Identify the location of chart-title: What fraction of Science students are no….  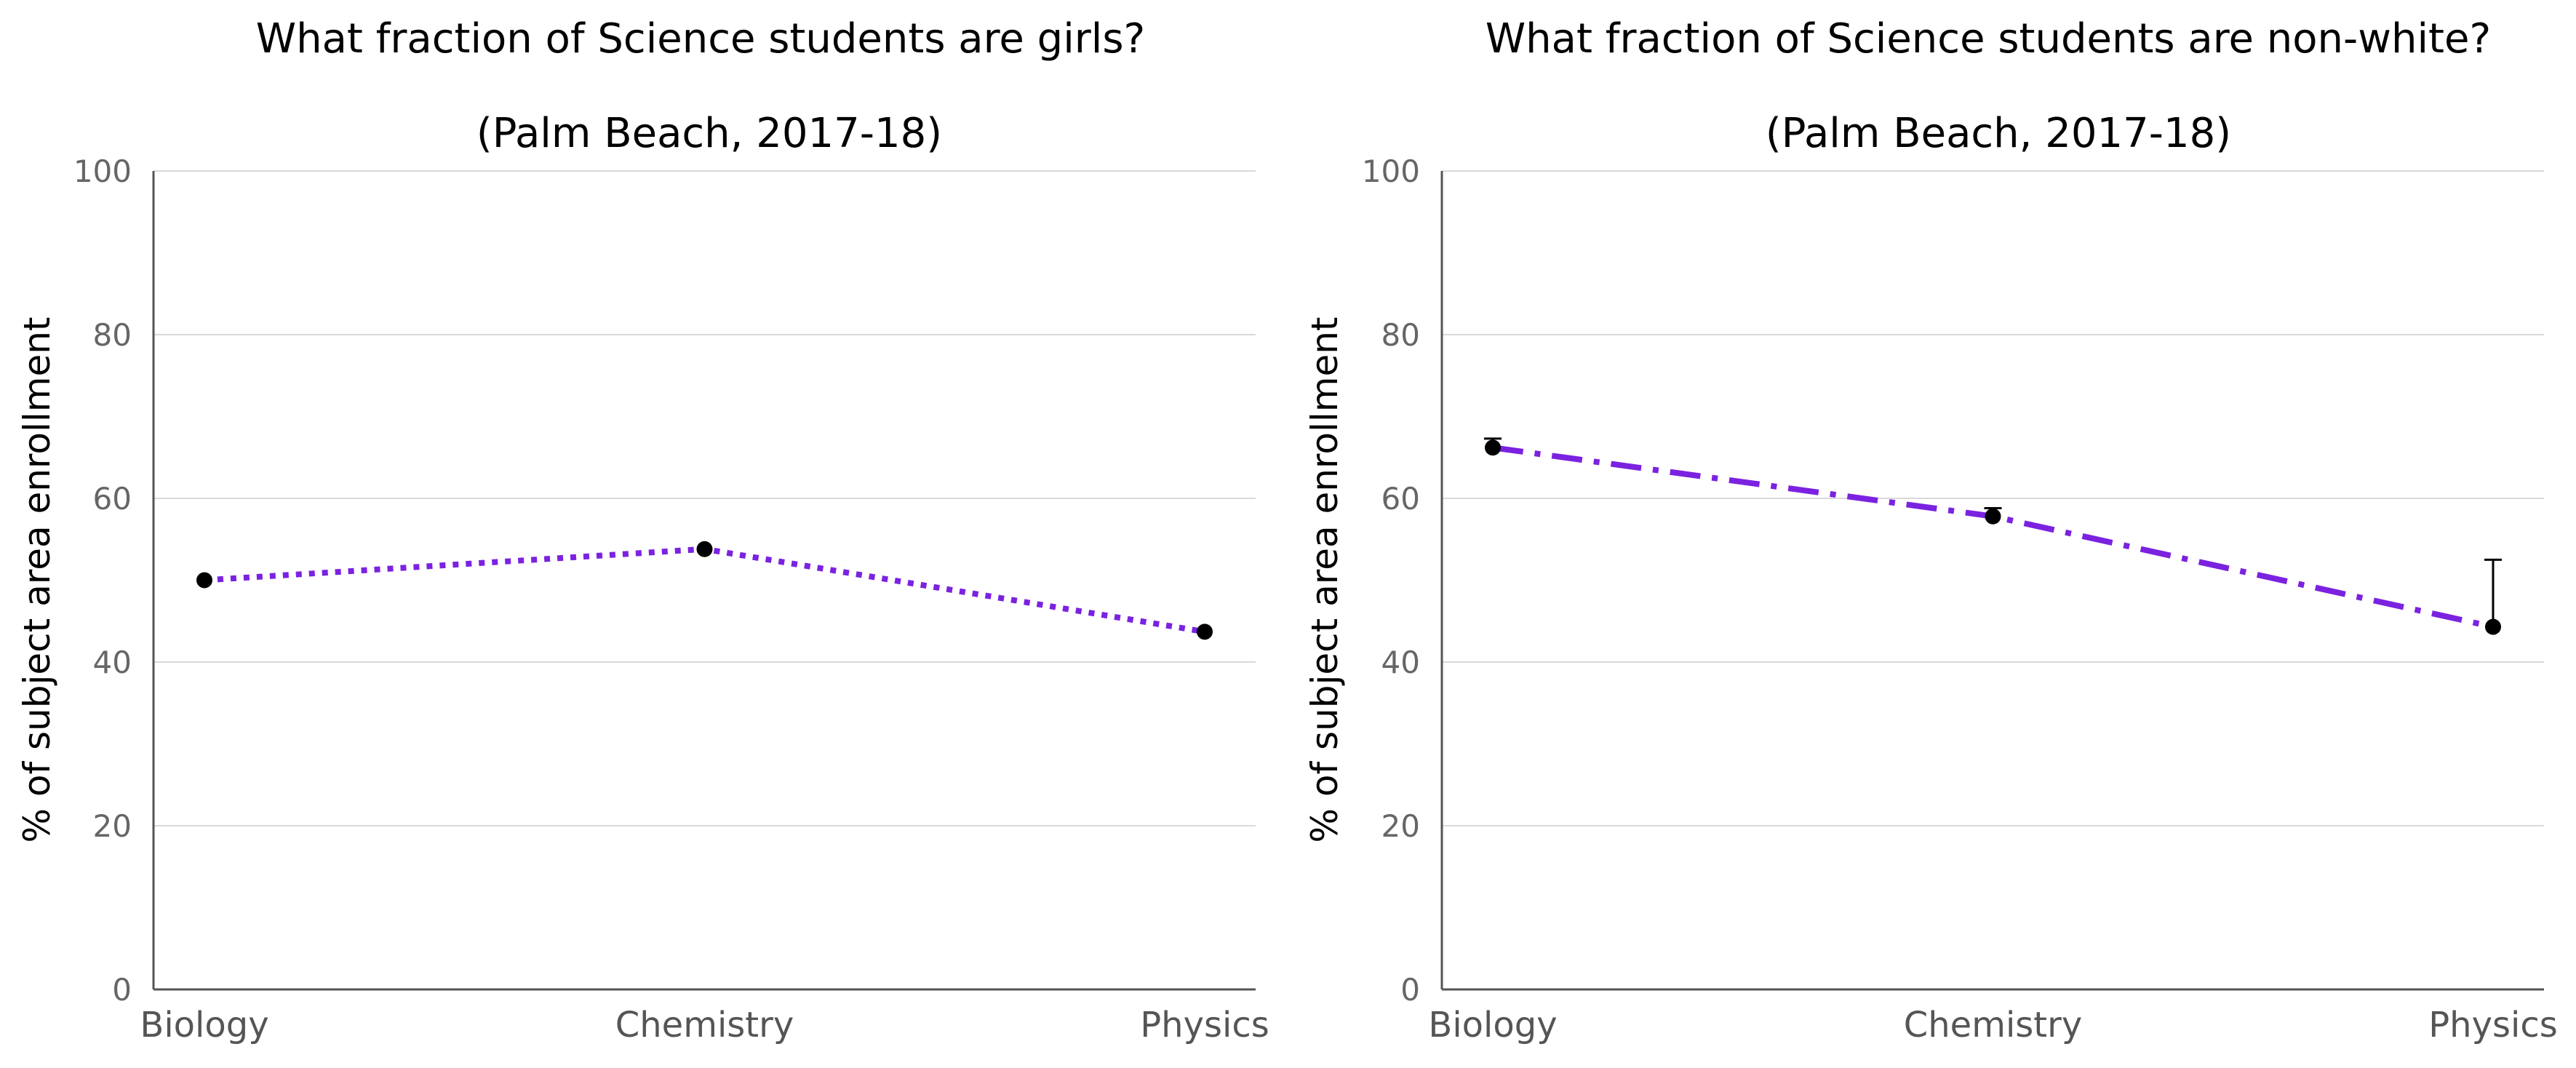
(1988, 39).